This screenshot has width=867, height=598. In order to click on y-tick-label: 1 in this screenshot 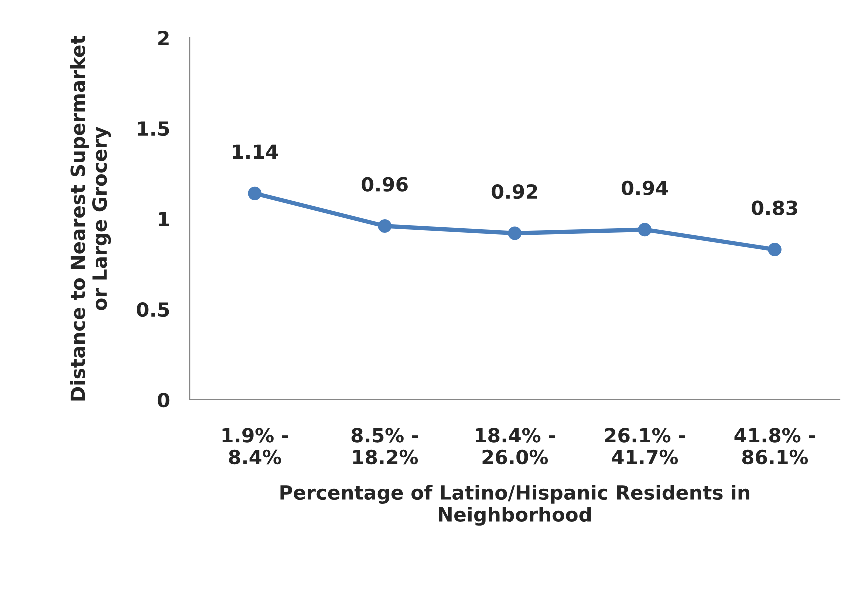, I will do `click(164, 219)`.